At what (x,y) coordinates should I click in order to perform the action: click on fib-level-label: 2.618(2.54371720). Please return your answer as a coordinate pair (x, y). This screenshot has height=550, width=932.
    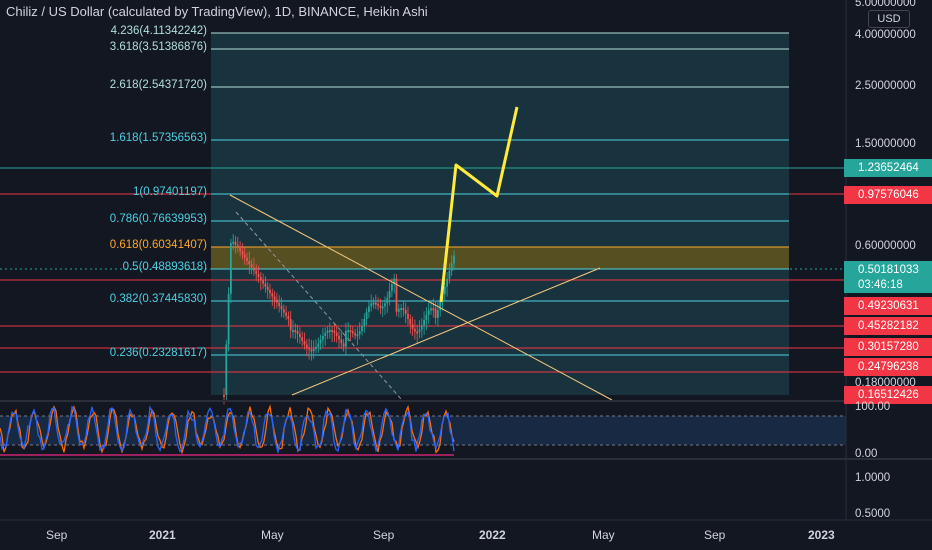
    Looking at the image, I should click on (158, 85).